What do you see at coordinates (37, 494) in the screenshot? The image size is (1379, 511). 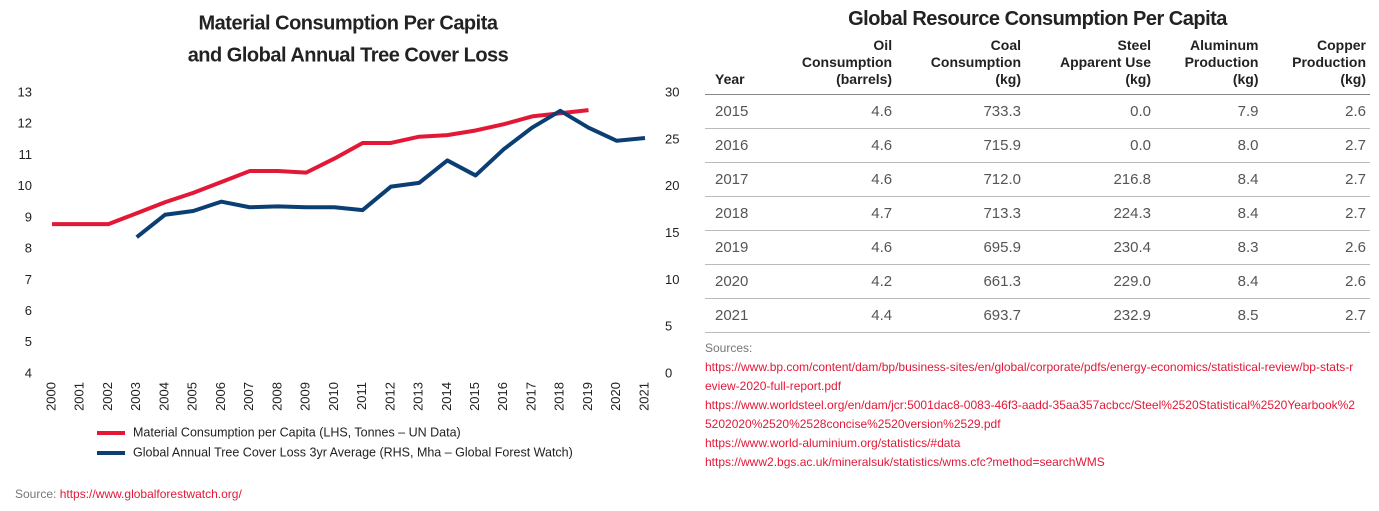 I see `source-label: Source:` at bounding box center [37, 494].